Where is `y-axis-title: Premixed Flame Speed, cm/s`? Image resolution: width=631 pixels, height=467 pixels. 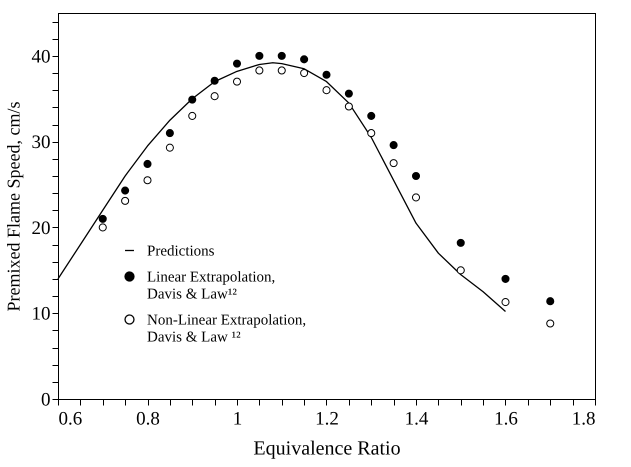
y-axis-title: Premixed Flame Speed, cm/s is located at coordinates (14, 207).